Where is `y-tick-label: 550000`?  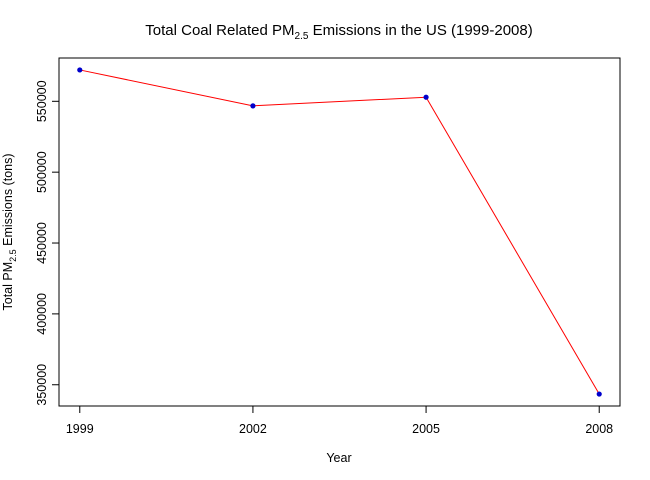
y-tick-label: 550000 is located at coordinates (42, 101).